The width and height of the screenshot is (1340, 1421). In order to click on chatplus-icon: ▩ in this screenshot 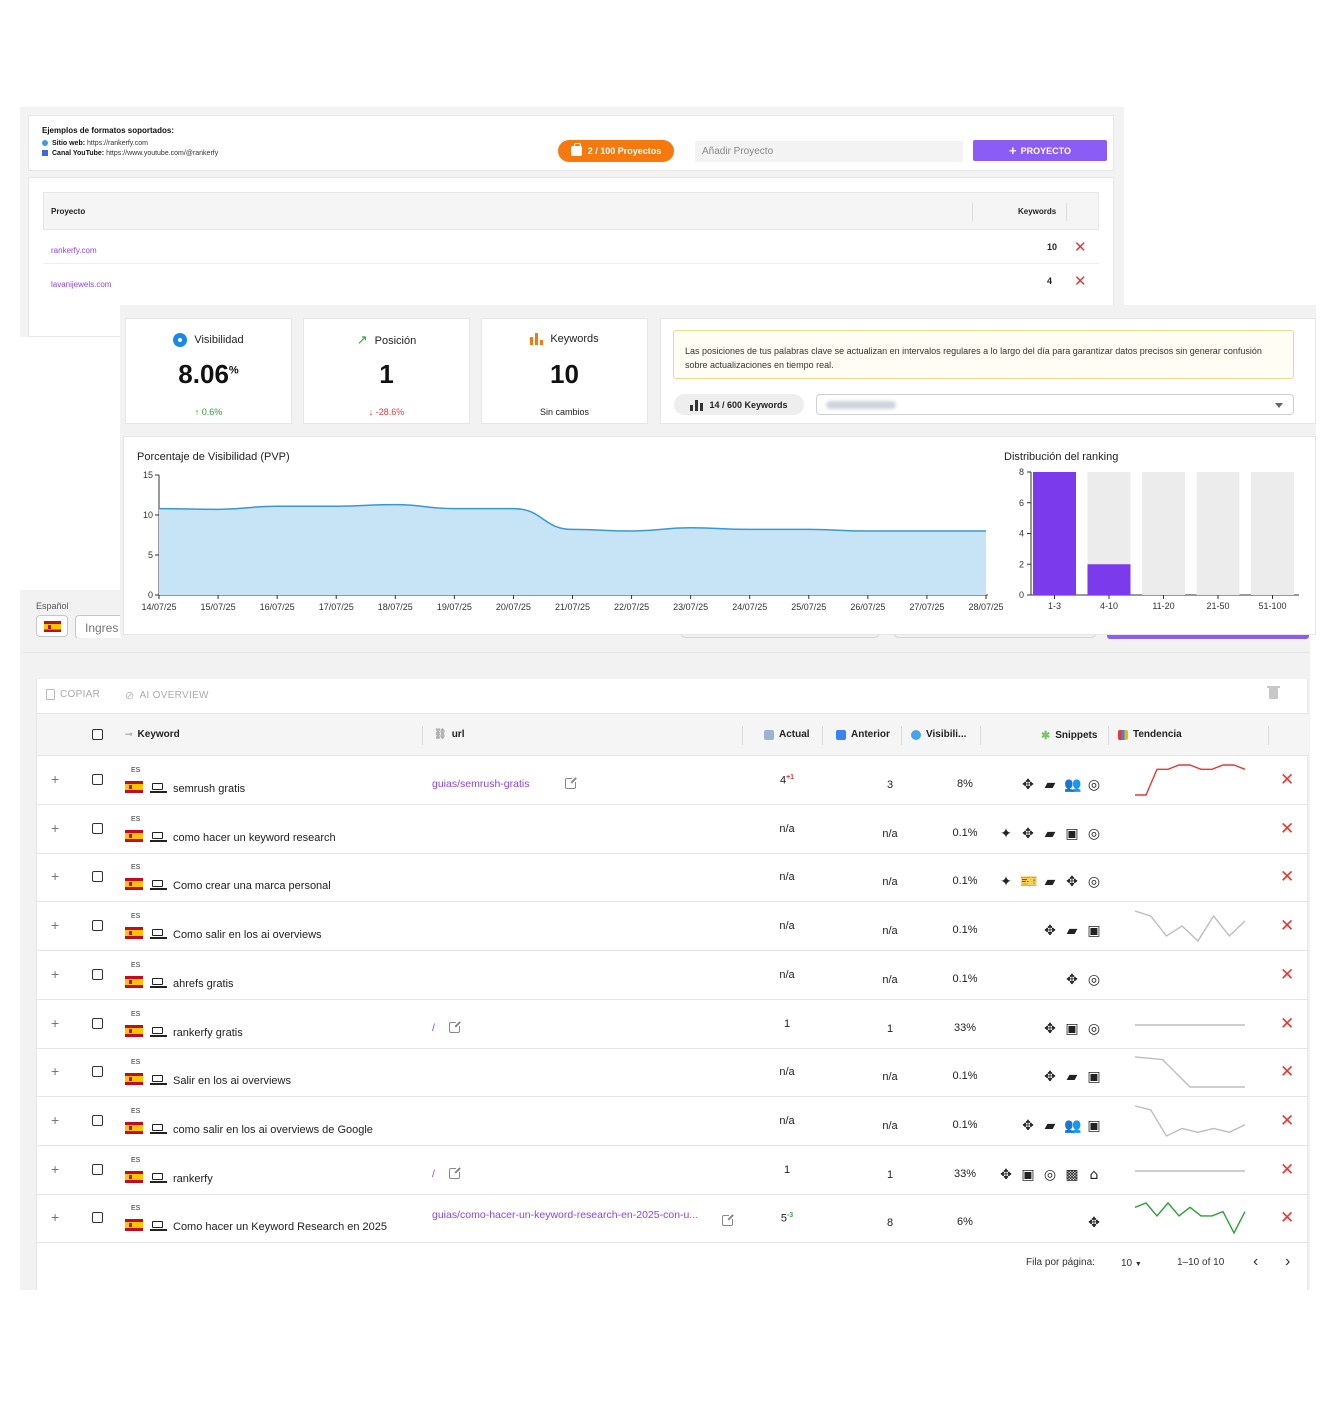, I will do `click(1072, 1174)`.